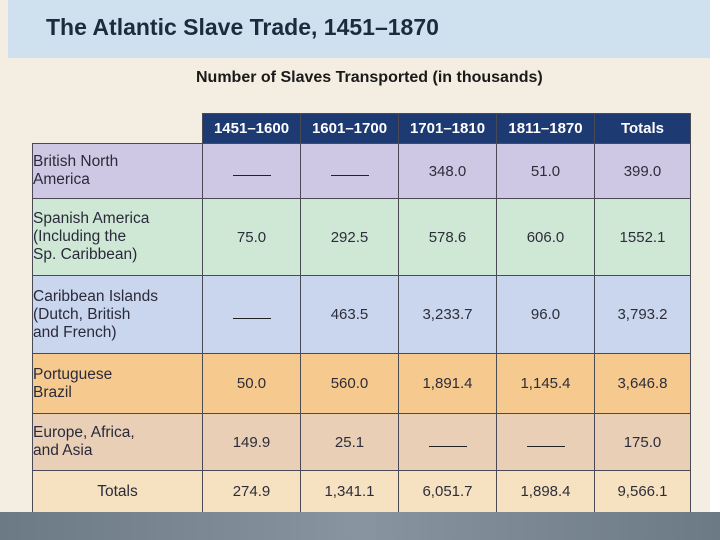 The height and width of the screenshot is (540, 720). Describe the element at coordinates (84, 432) in the screenshot. I see `row-label-line: Europe, Africa,` at that location.